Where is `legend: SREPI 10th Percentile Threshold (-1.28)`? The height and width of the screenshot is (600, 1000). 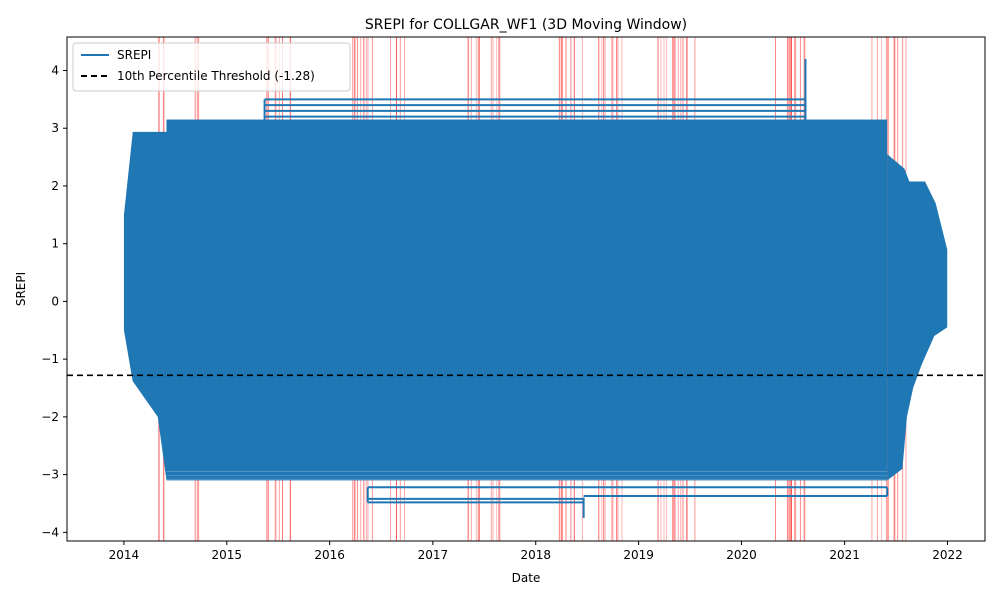 legend: SREPI 10th Percentile Threshold (-1.28) is located at coordinates (211, 67).